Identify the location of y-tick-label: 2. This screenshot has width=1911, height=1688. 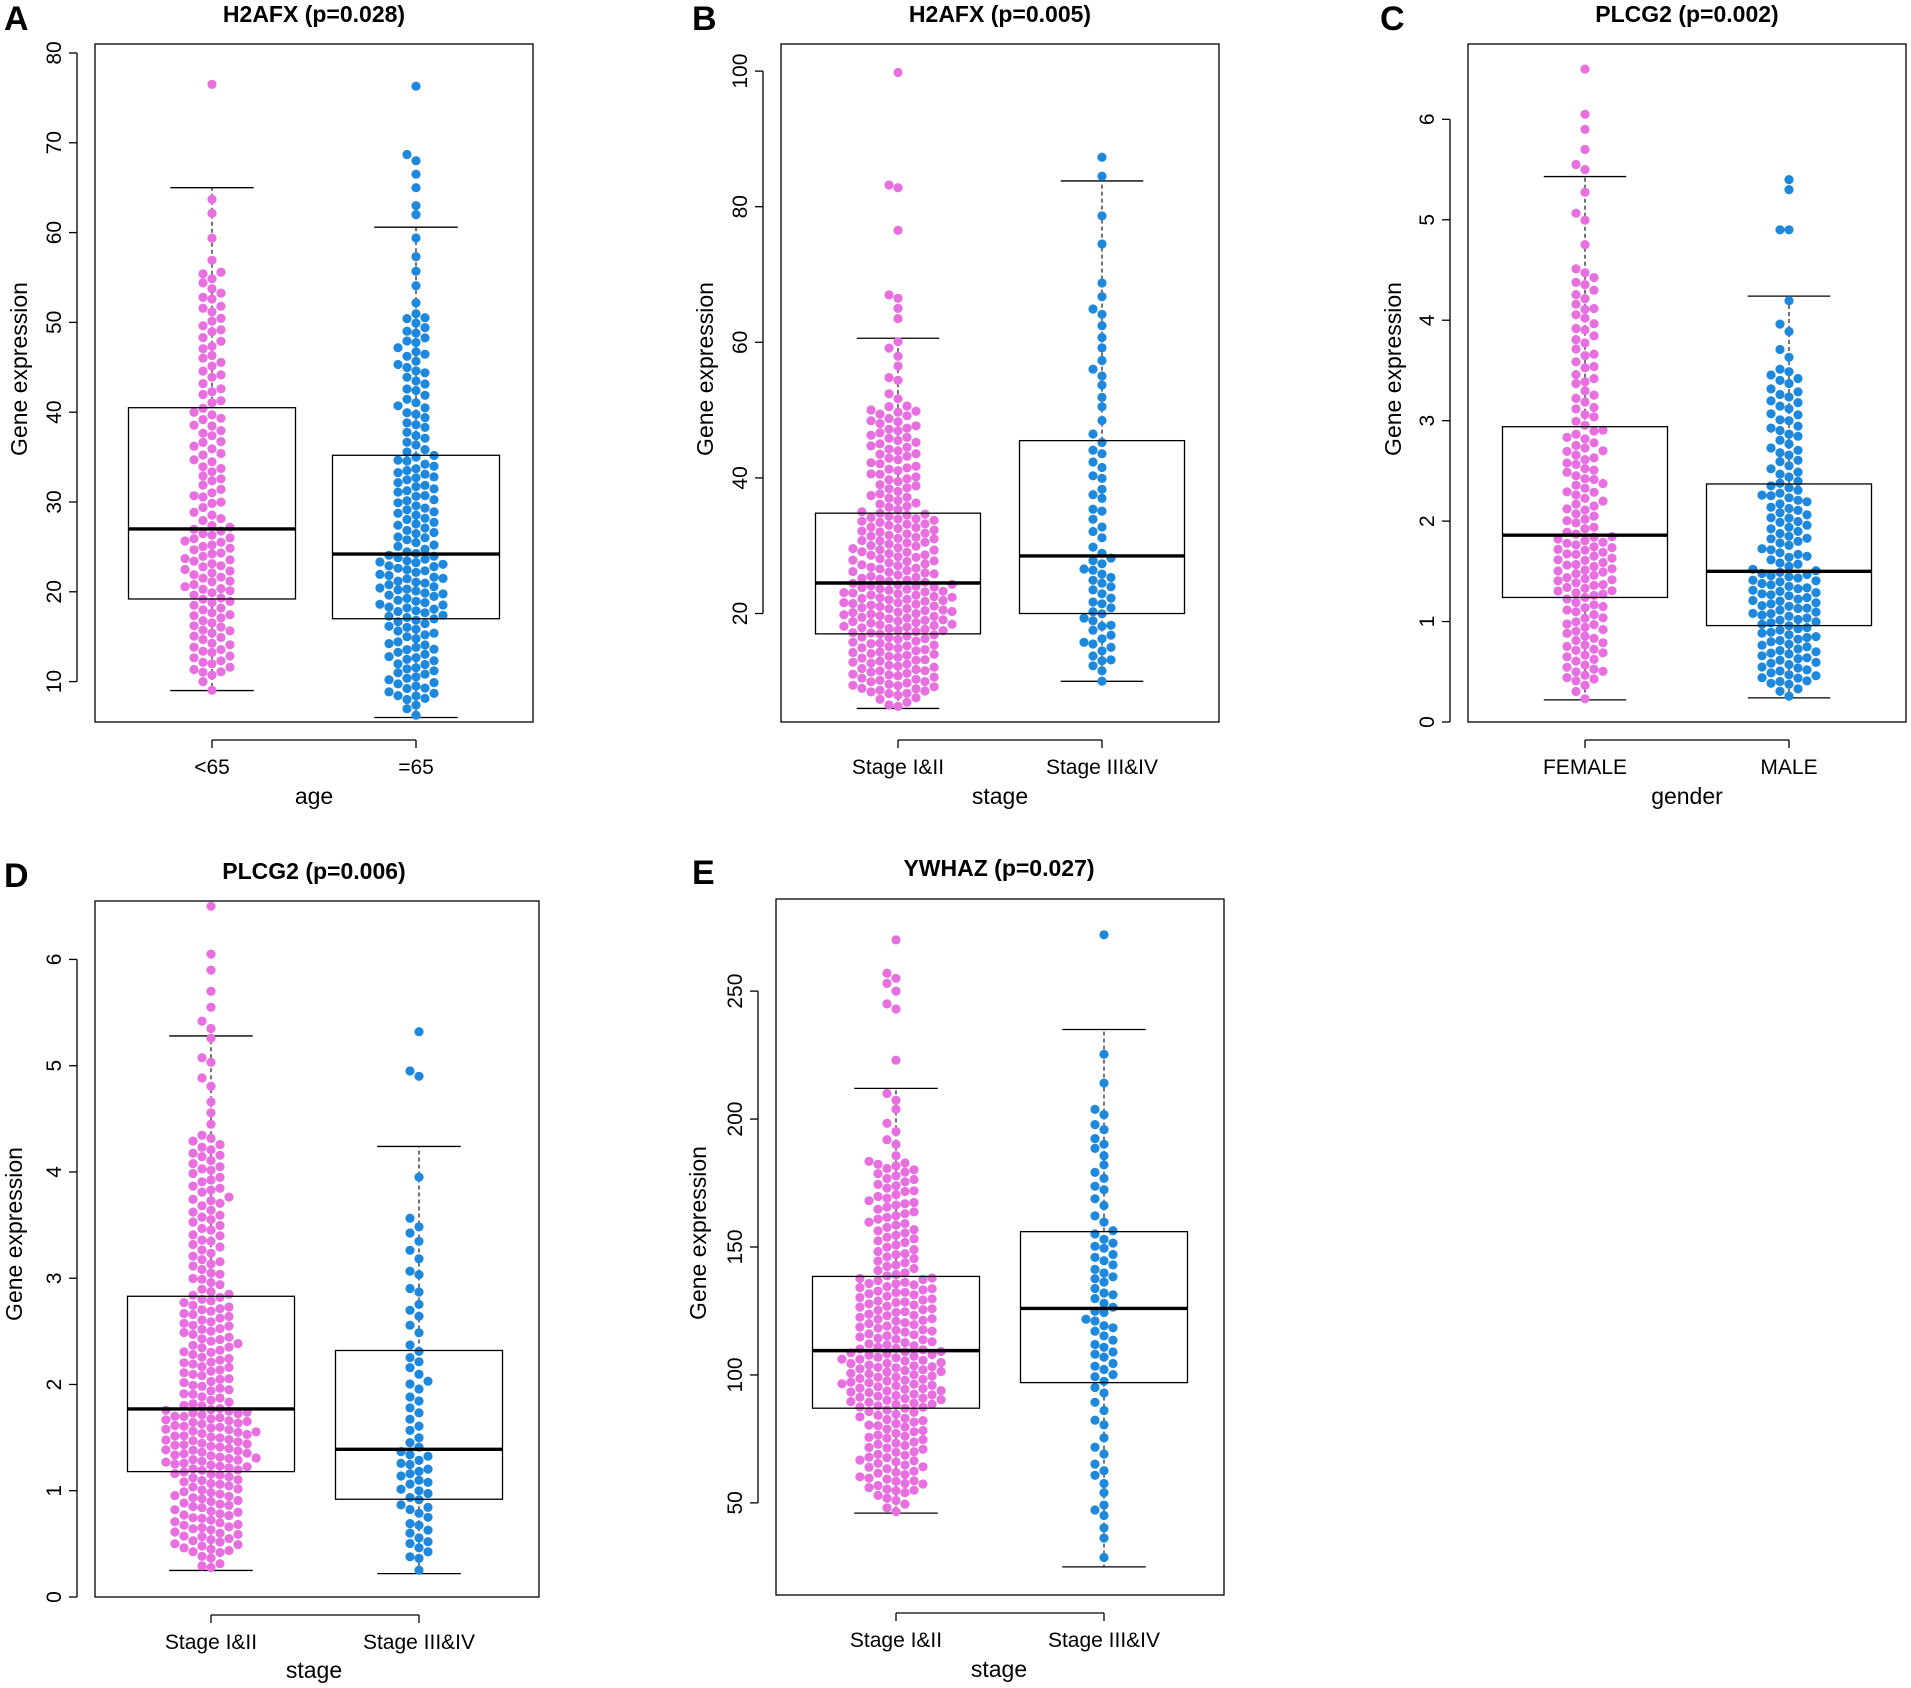
(54, 1385).